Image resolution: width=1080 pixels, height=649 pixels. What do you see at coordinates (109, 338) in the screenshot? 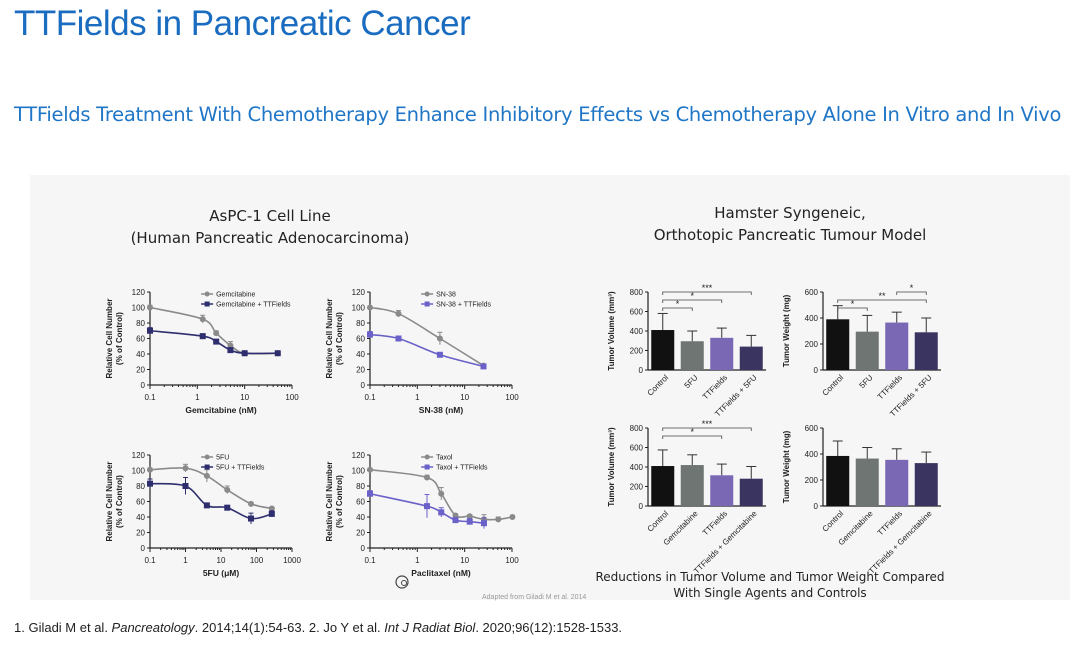
I see `y-axis-label: Relative Cell Number` at bounding box center [109, 338].